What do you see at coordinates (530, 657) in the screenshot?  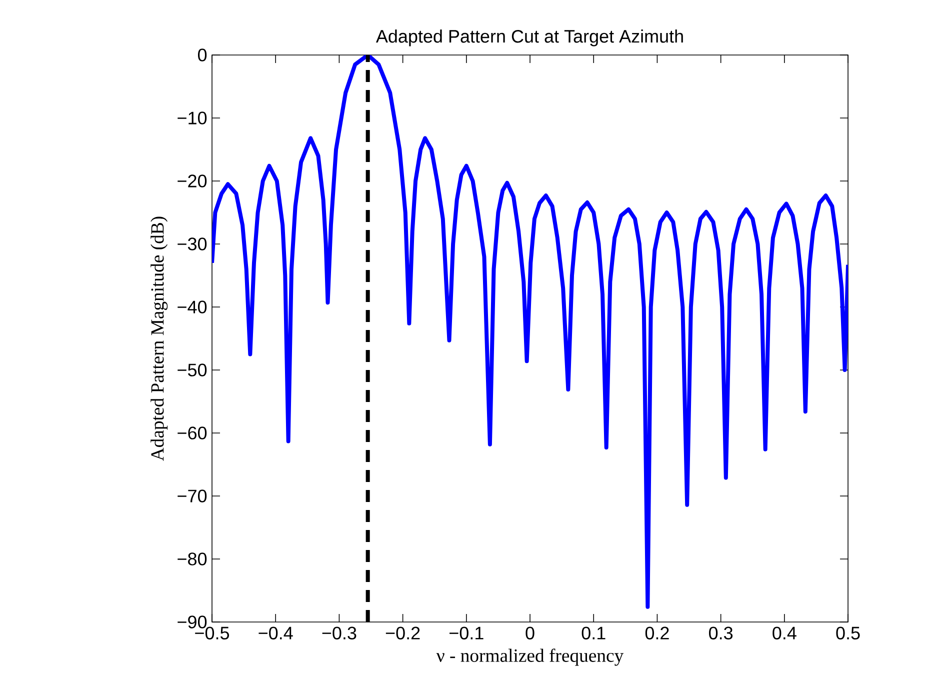 I see `x-axis-title: ν - normalized frequency` at bounding box center [530, 657].